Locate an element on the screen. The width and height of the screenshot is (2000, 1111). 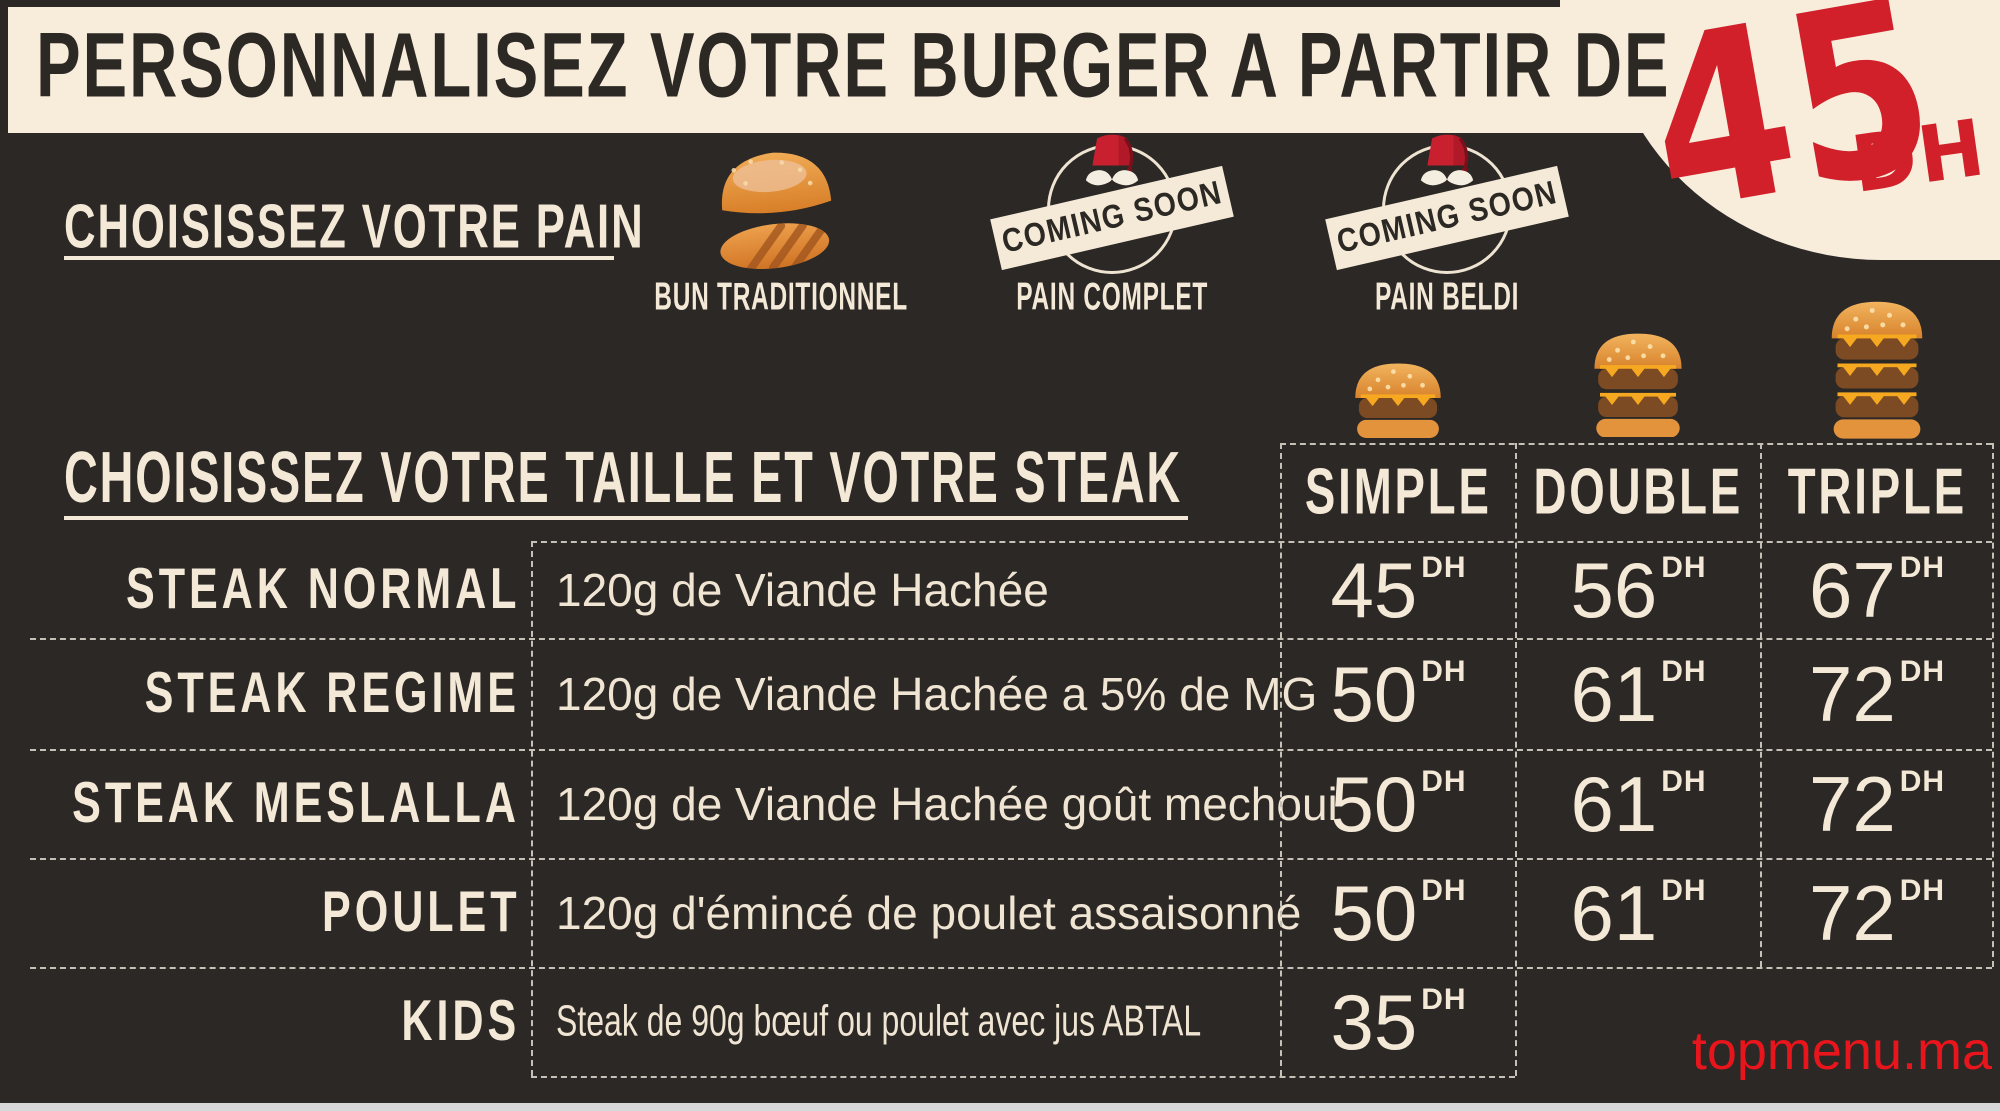
bread-title-underline is located at coordinates (339, 258).